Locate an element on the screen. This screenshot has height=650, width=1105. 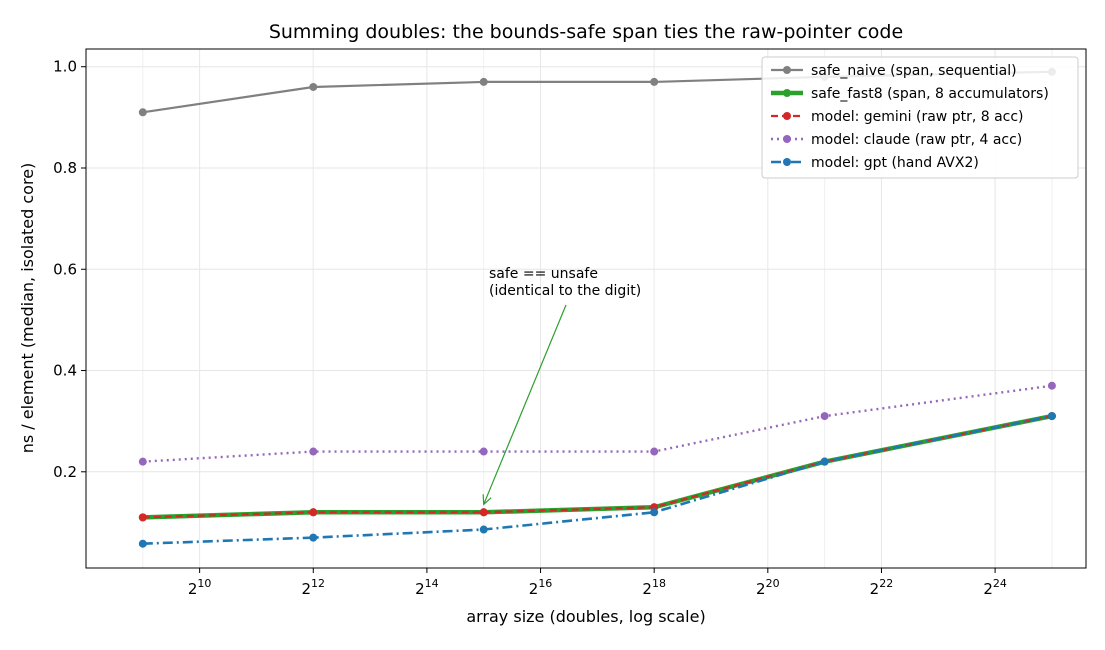
legend-box is located at coordinates (920, 117).